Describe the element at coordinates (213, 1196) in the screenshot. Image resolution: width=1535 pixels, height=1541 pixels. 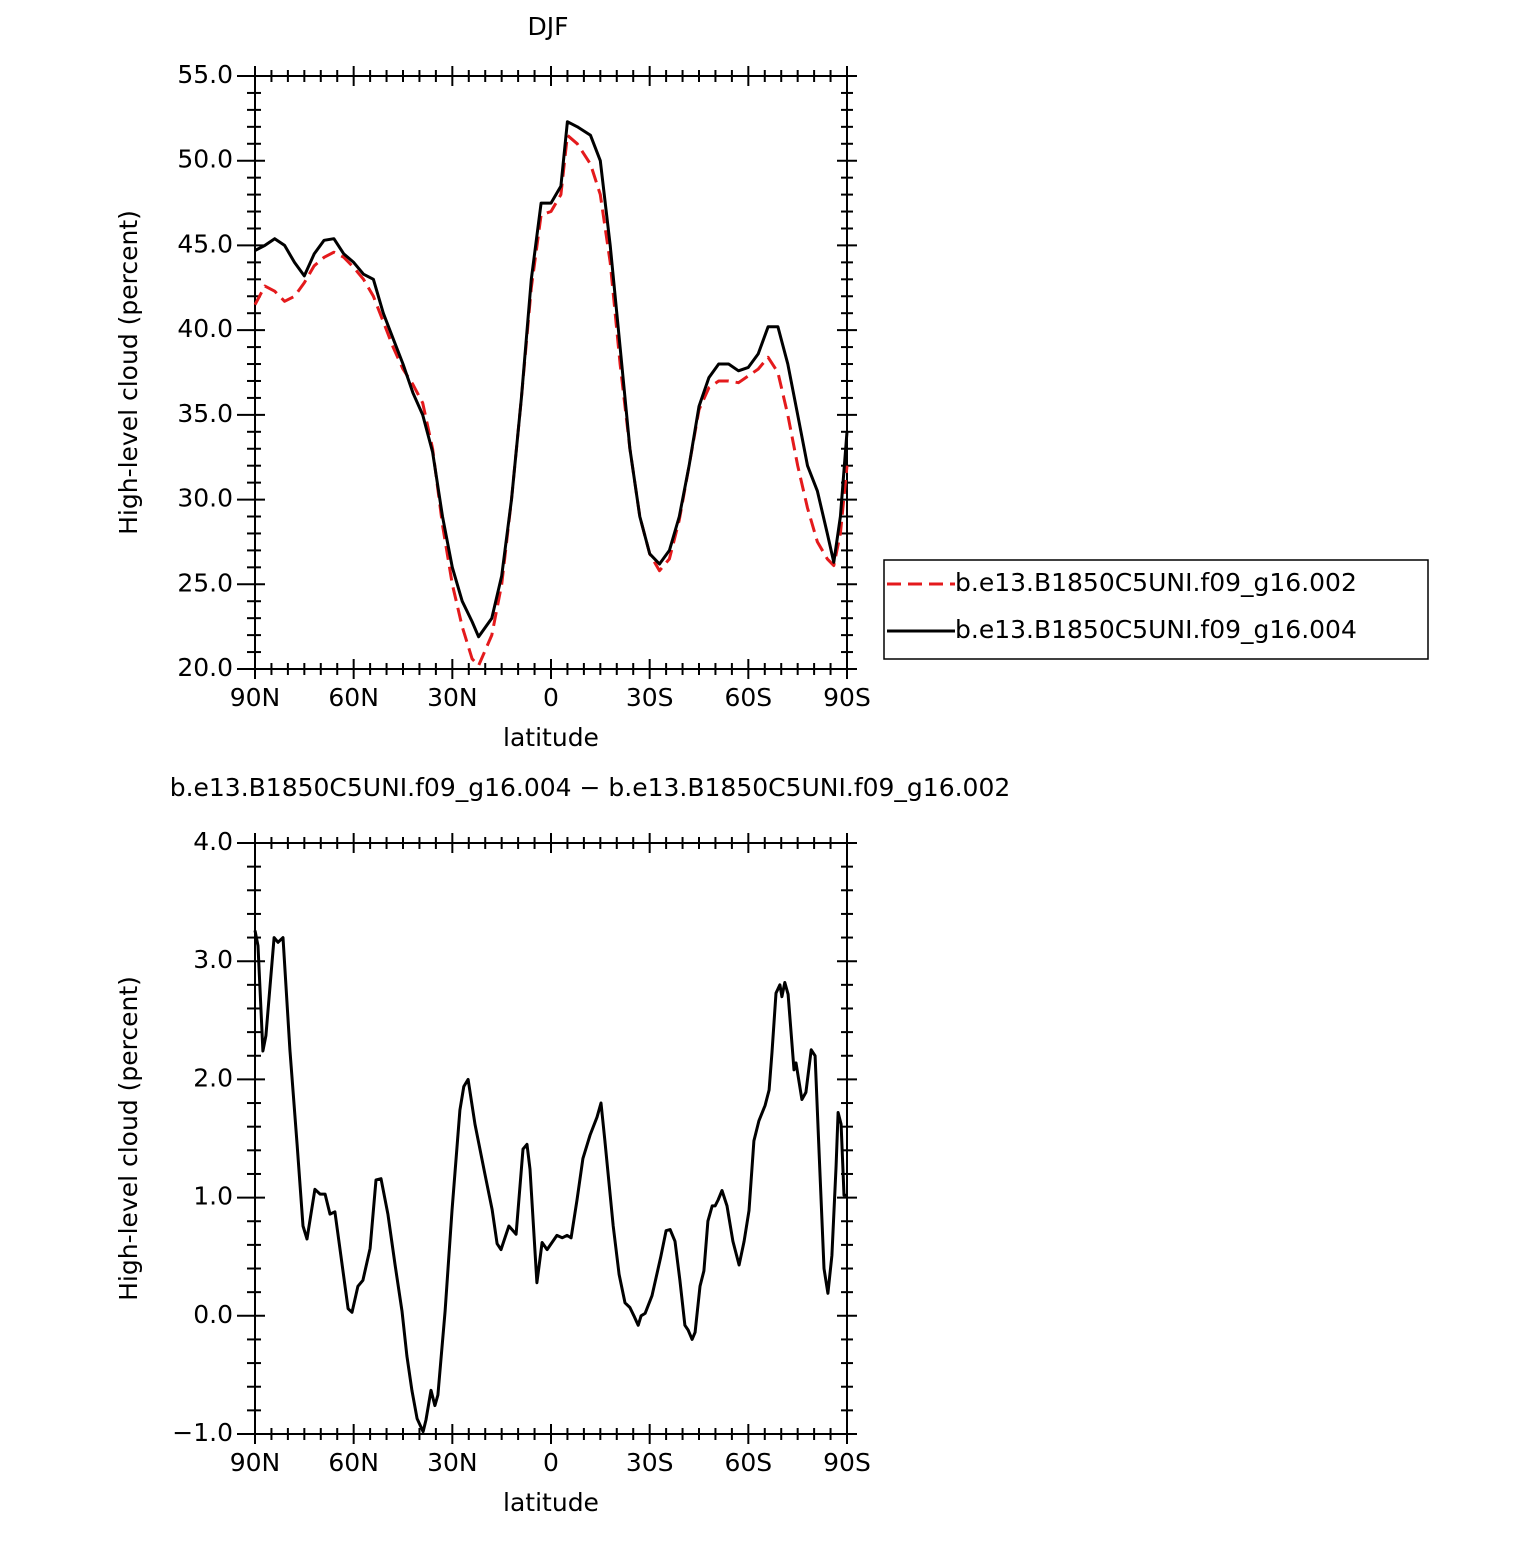
I see `y-tick-label: 1.0` at that location.